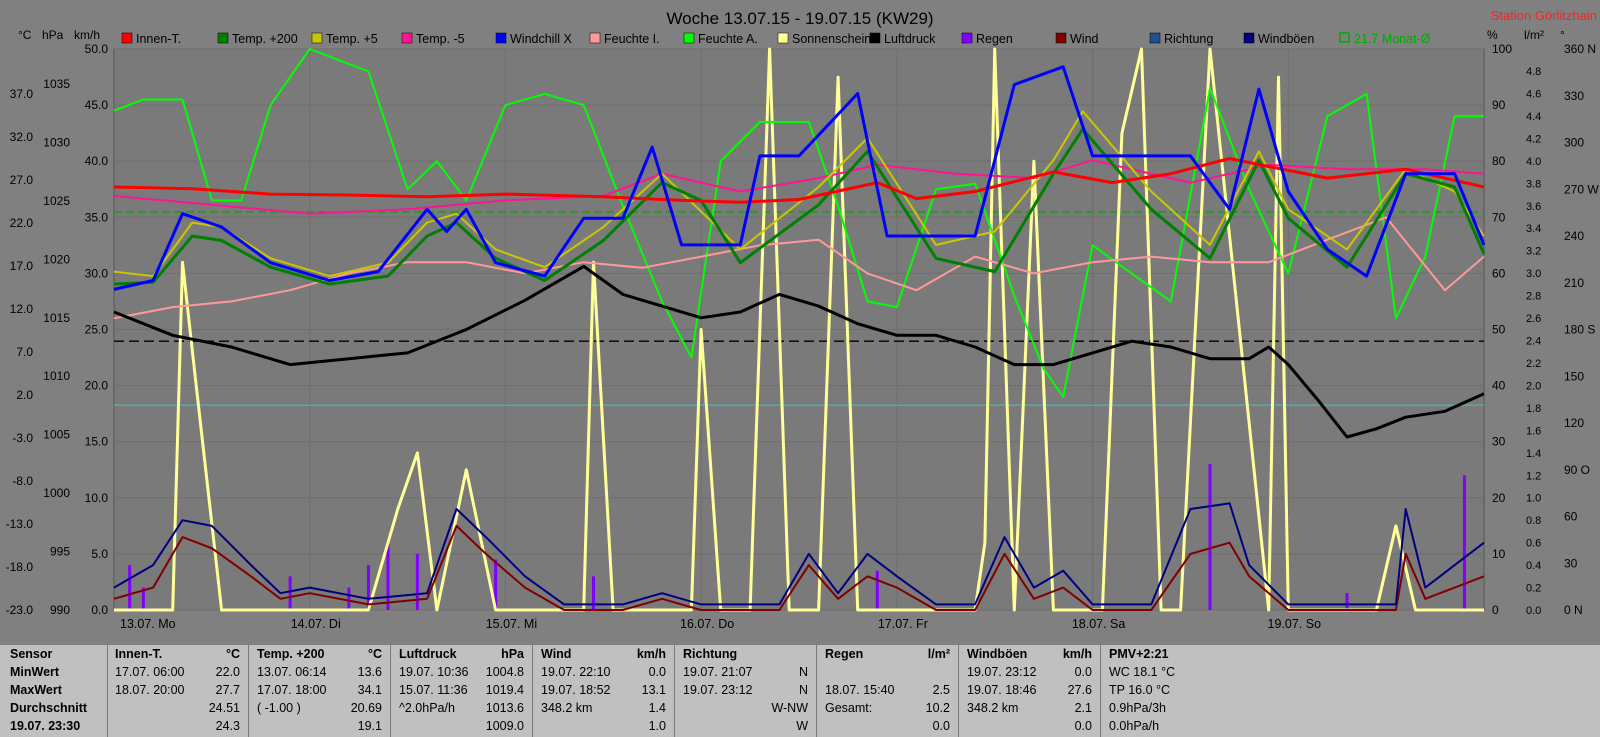 This screenshot has width=1600, height=737. Describe the element at coordinates (1499, 498) in the screenshot. I see `y-tick-pct: 20` at that location.